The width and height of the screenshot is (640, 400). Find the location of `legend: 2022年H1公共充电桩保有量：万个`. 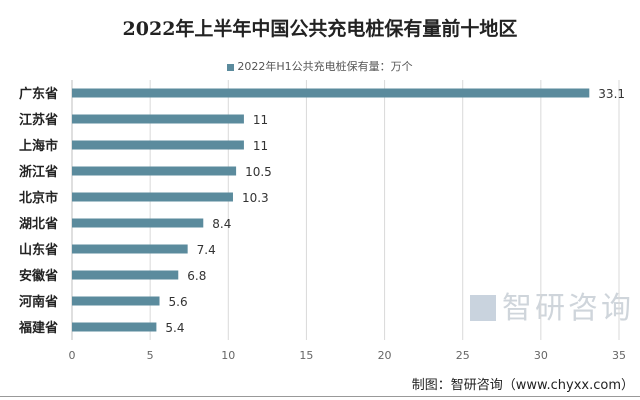

legend: 2022年H1公共充电桩保有量：万个 is located at coordinates (320, 66).